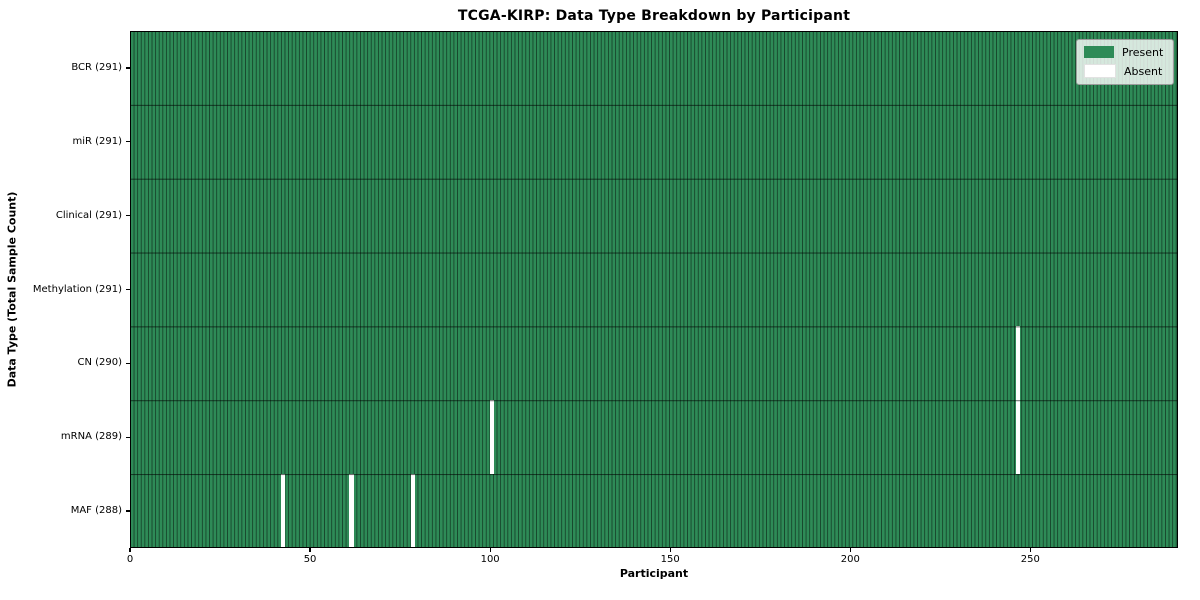 The height and width of the screenshot is (600, 1200). I want to click on y-tick-label-miR: miR (291), so click(97, 141).